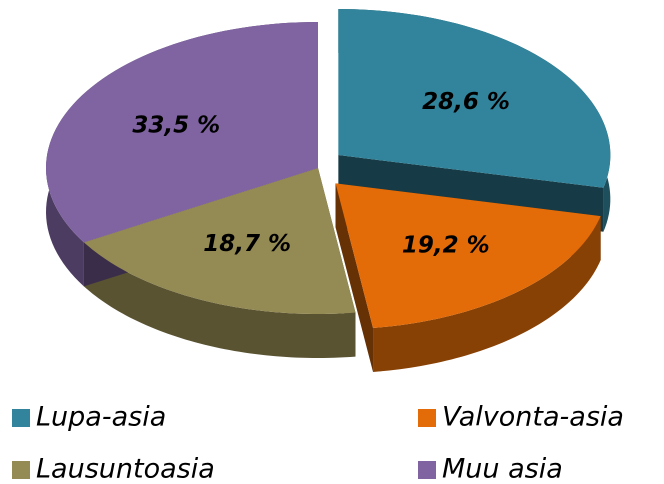 Image resolution: width=664 pixels, height=484 pixels. I want to click on legend-label: Muu asia, so click(502, 469).